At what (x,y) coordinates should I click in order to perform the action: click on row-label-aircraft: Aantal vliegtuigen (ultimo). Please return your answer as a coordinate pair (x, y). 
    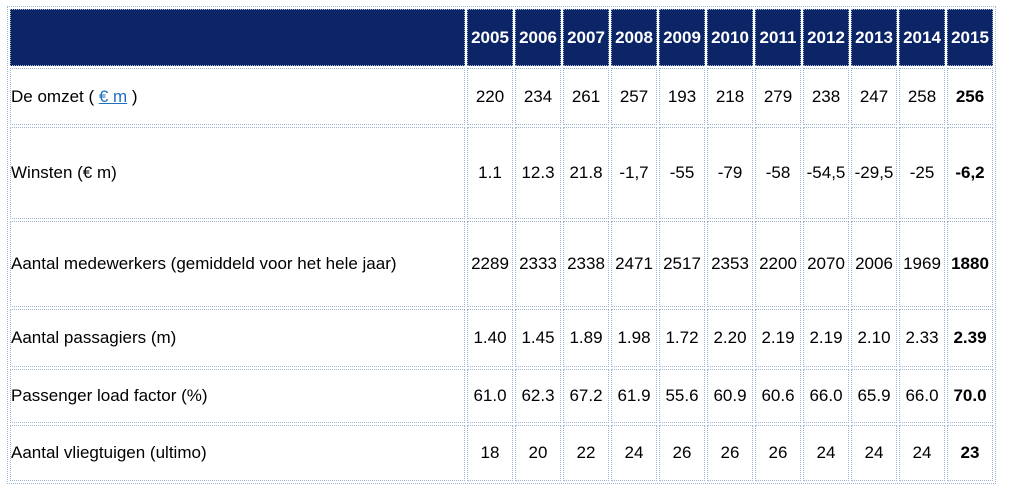
    Looking at the image, I should click on (237, 453).